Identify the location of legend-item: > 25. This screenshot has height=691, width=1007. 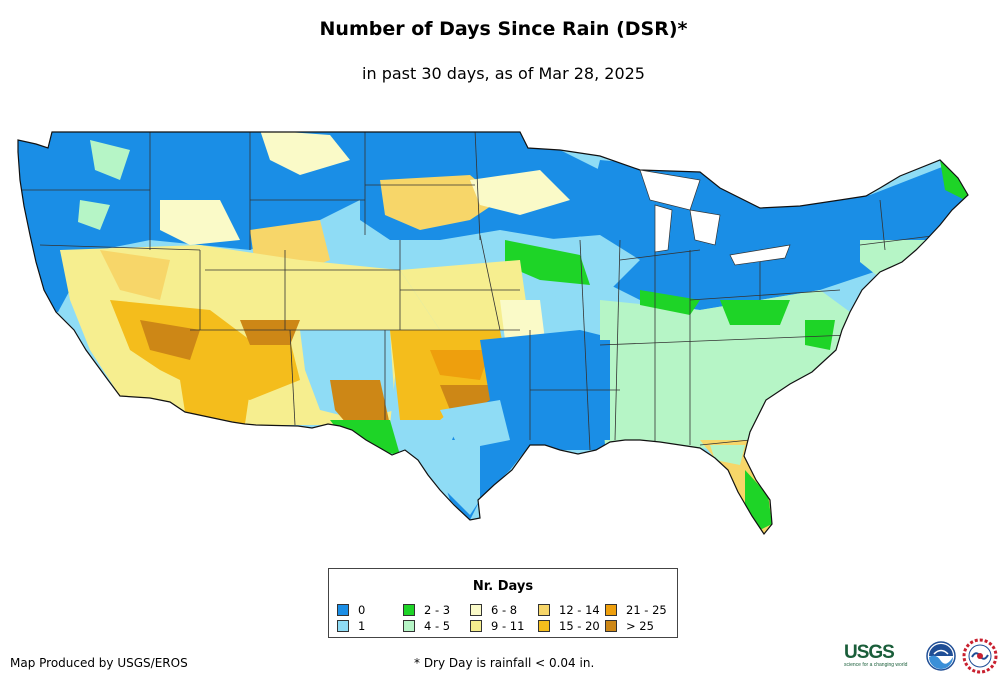
(629, 626).